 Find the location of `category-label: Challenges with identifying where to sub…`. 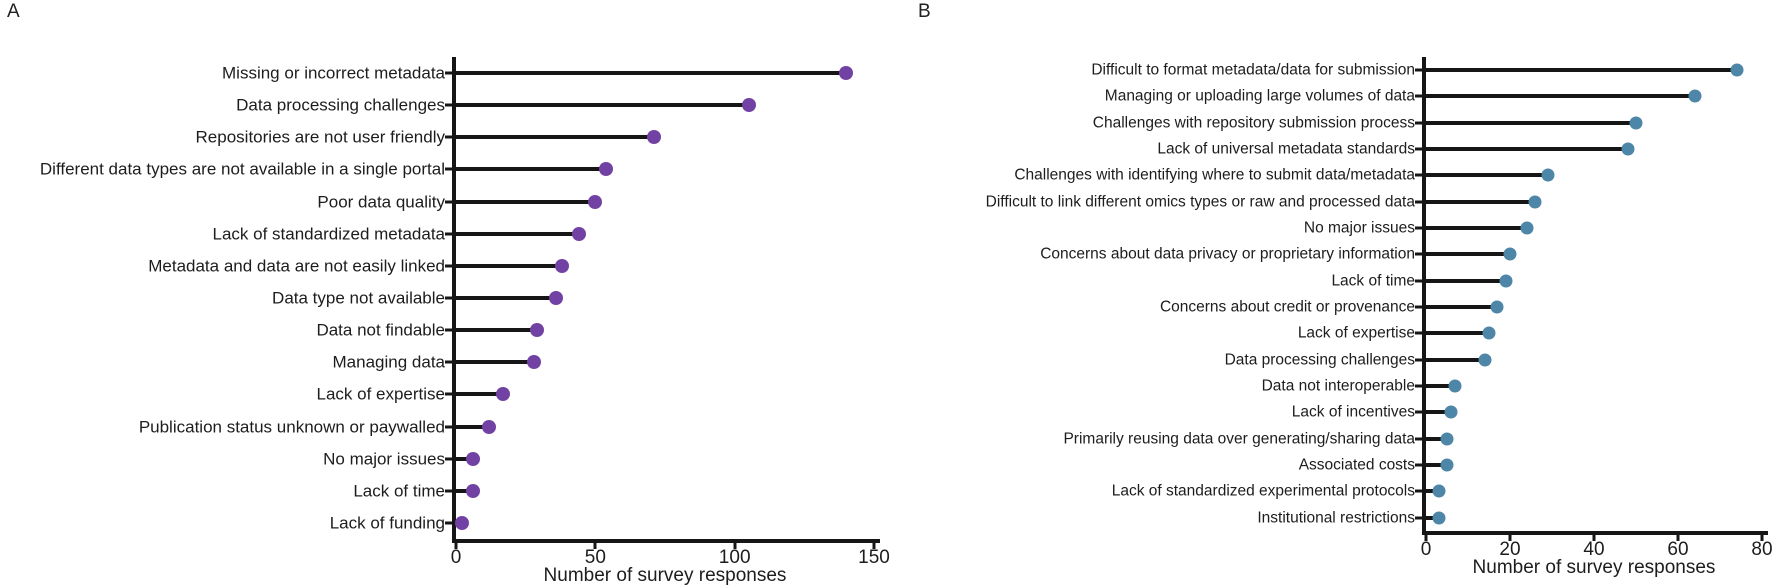

category-label: Challenges with identifying where to sub… is located at coordinates (1214, 175).